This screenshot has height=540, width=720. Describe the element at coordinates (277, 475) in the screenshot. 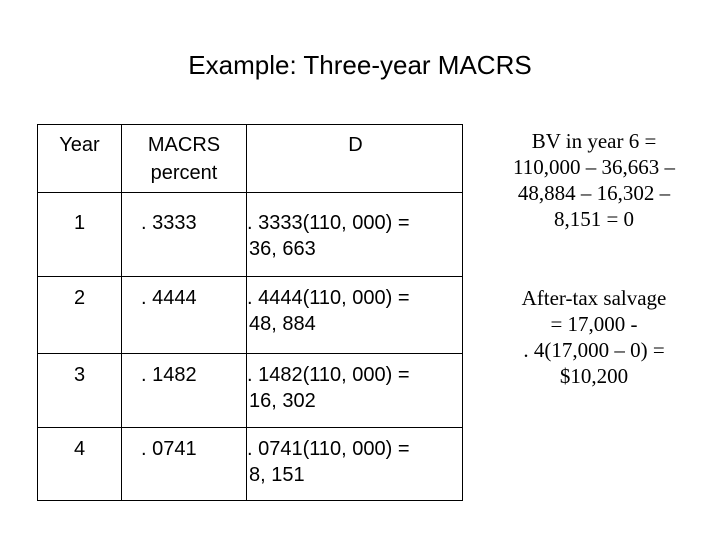

I see `row-4-d-line2: 8, 151` at that location.